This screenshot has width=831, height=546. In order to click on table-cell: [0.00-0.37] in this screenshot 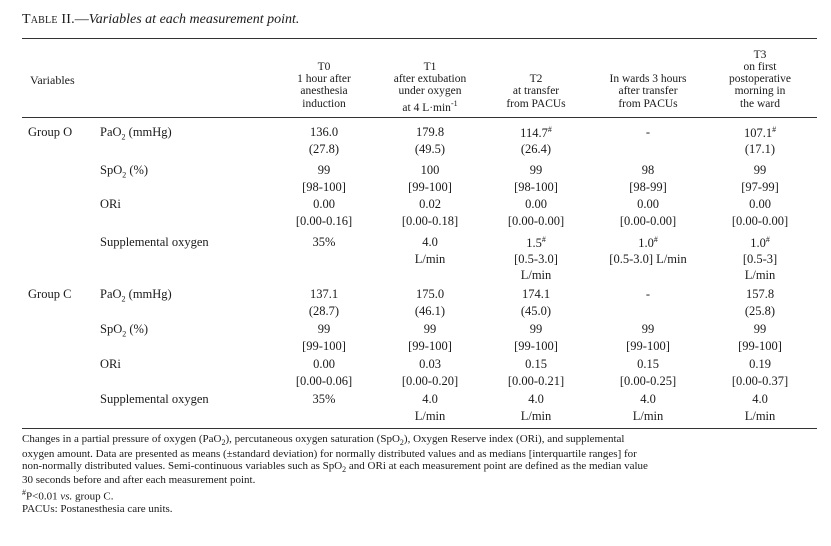, I will do `click(760, 380)`.